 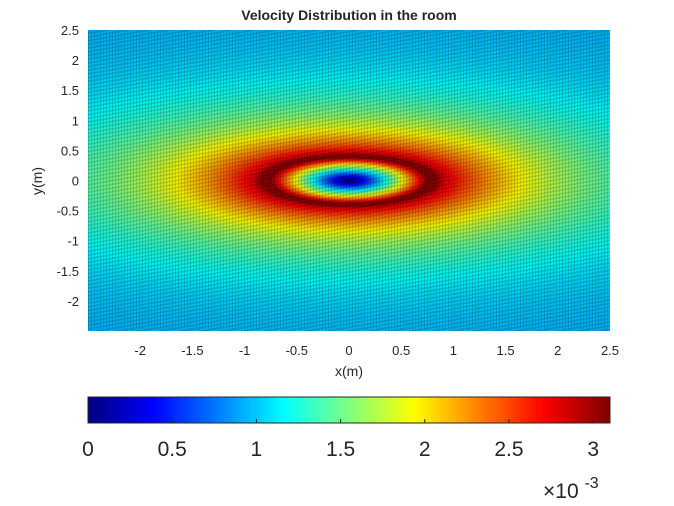 I want to click on colorbar-gradient, so click(x=349, y=410).